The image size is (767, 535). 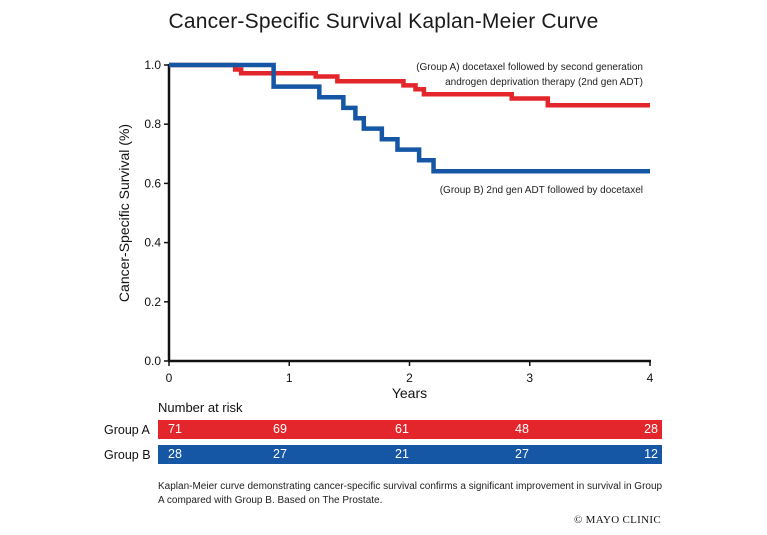 I want to click on y-axis-label: Cancer-Specific Survival (%), so click(x=124, y=213).